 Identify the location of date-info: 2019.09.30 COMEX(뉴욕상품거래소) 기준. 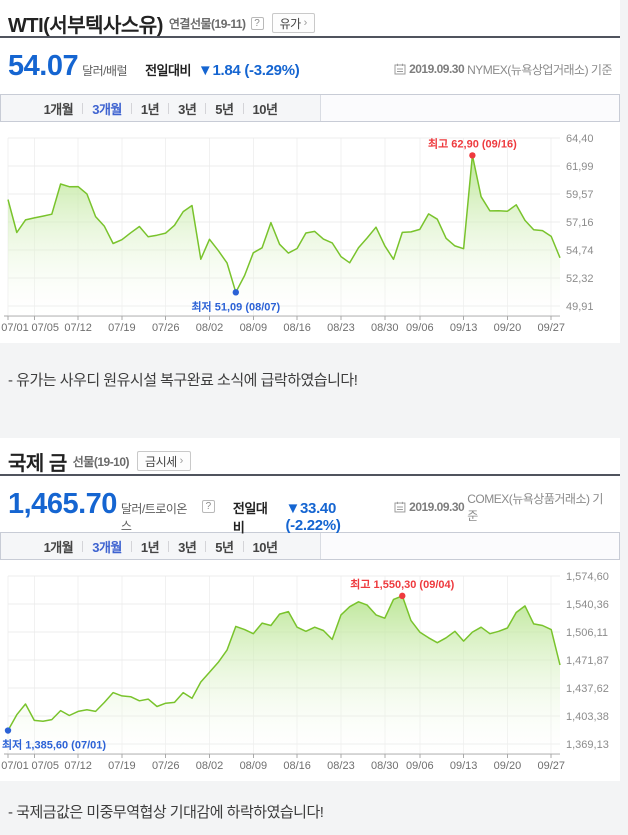
(503, 507).